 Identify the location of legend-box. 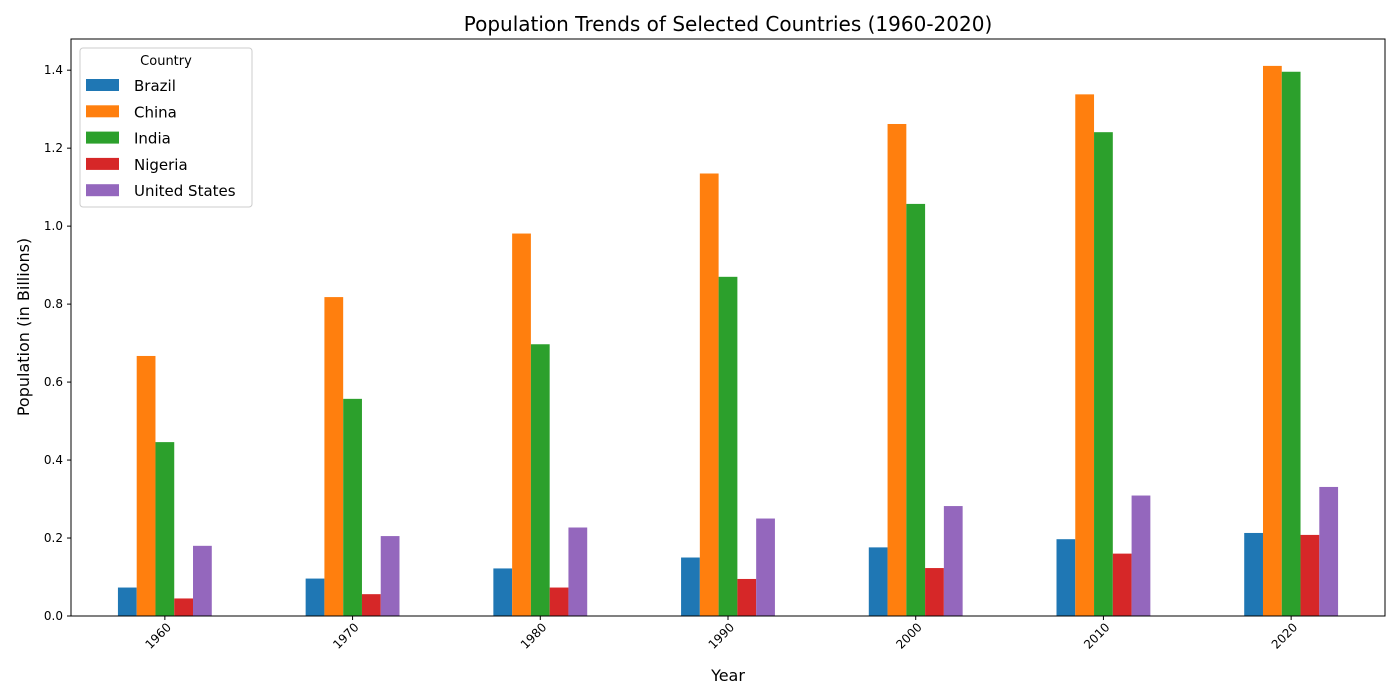
(166, 127).